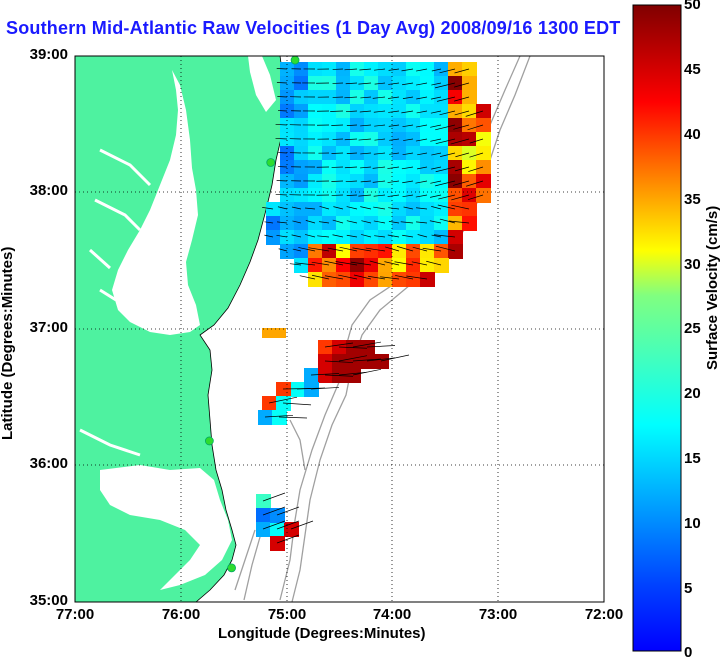 This screenshot has width=724, height=661. Describe the element at coordinates (657, 328) in the screenshot. I see `colorbar` at that location.